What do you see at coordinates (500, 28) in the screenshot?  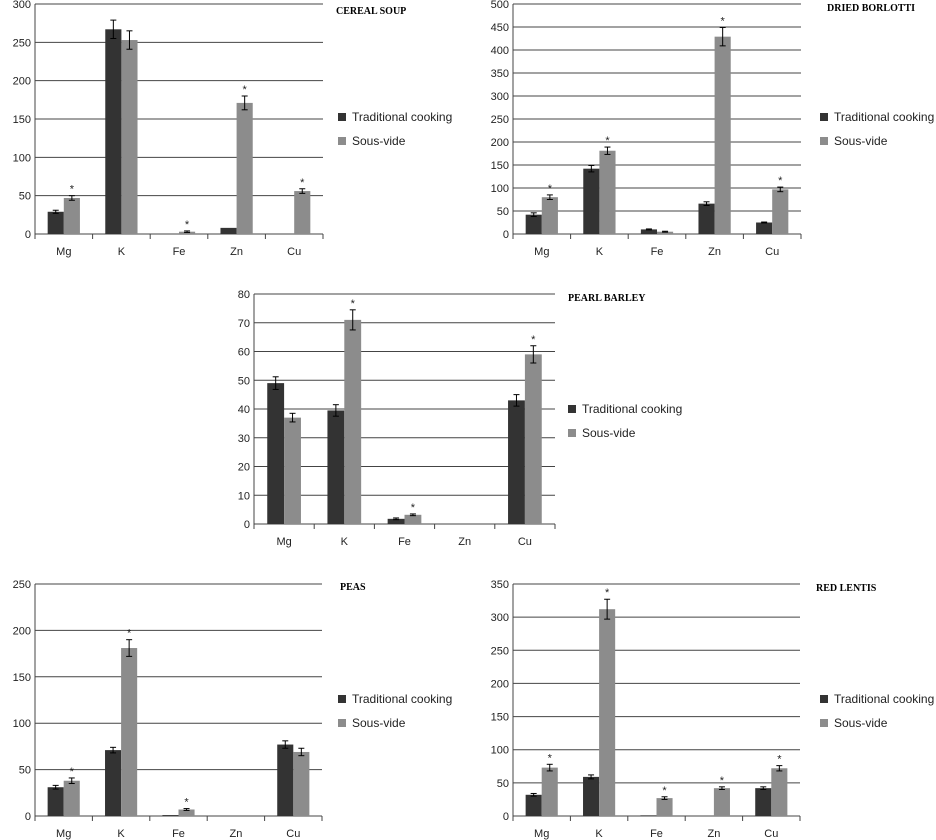 I see `y-tick-label: 450` at bounding box center [500, 28].